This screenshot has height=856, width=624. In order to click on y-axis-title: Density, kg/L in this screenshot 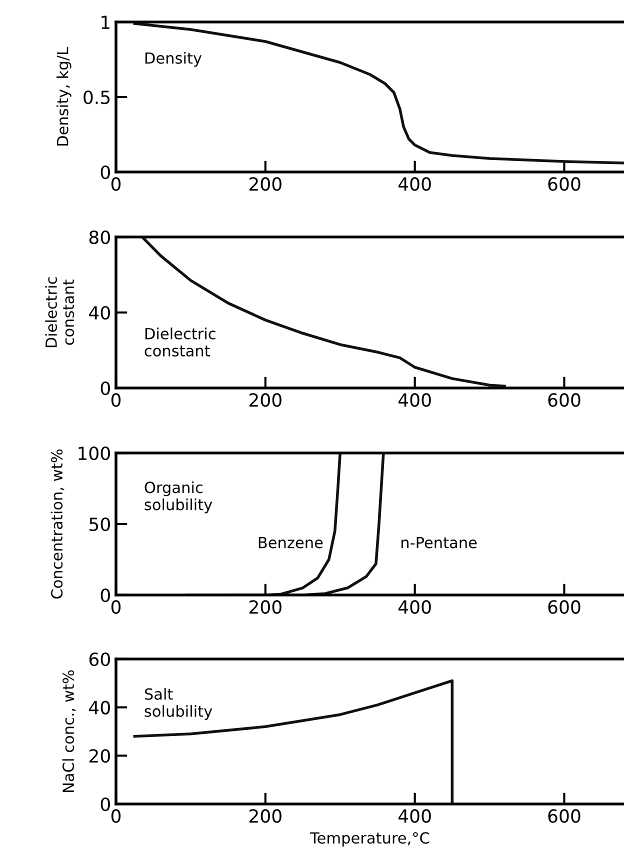, I will do `click(64, 96)`.